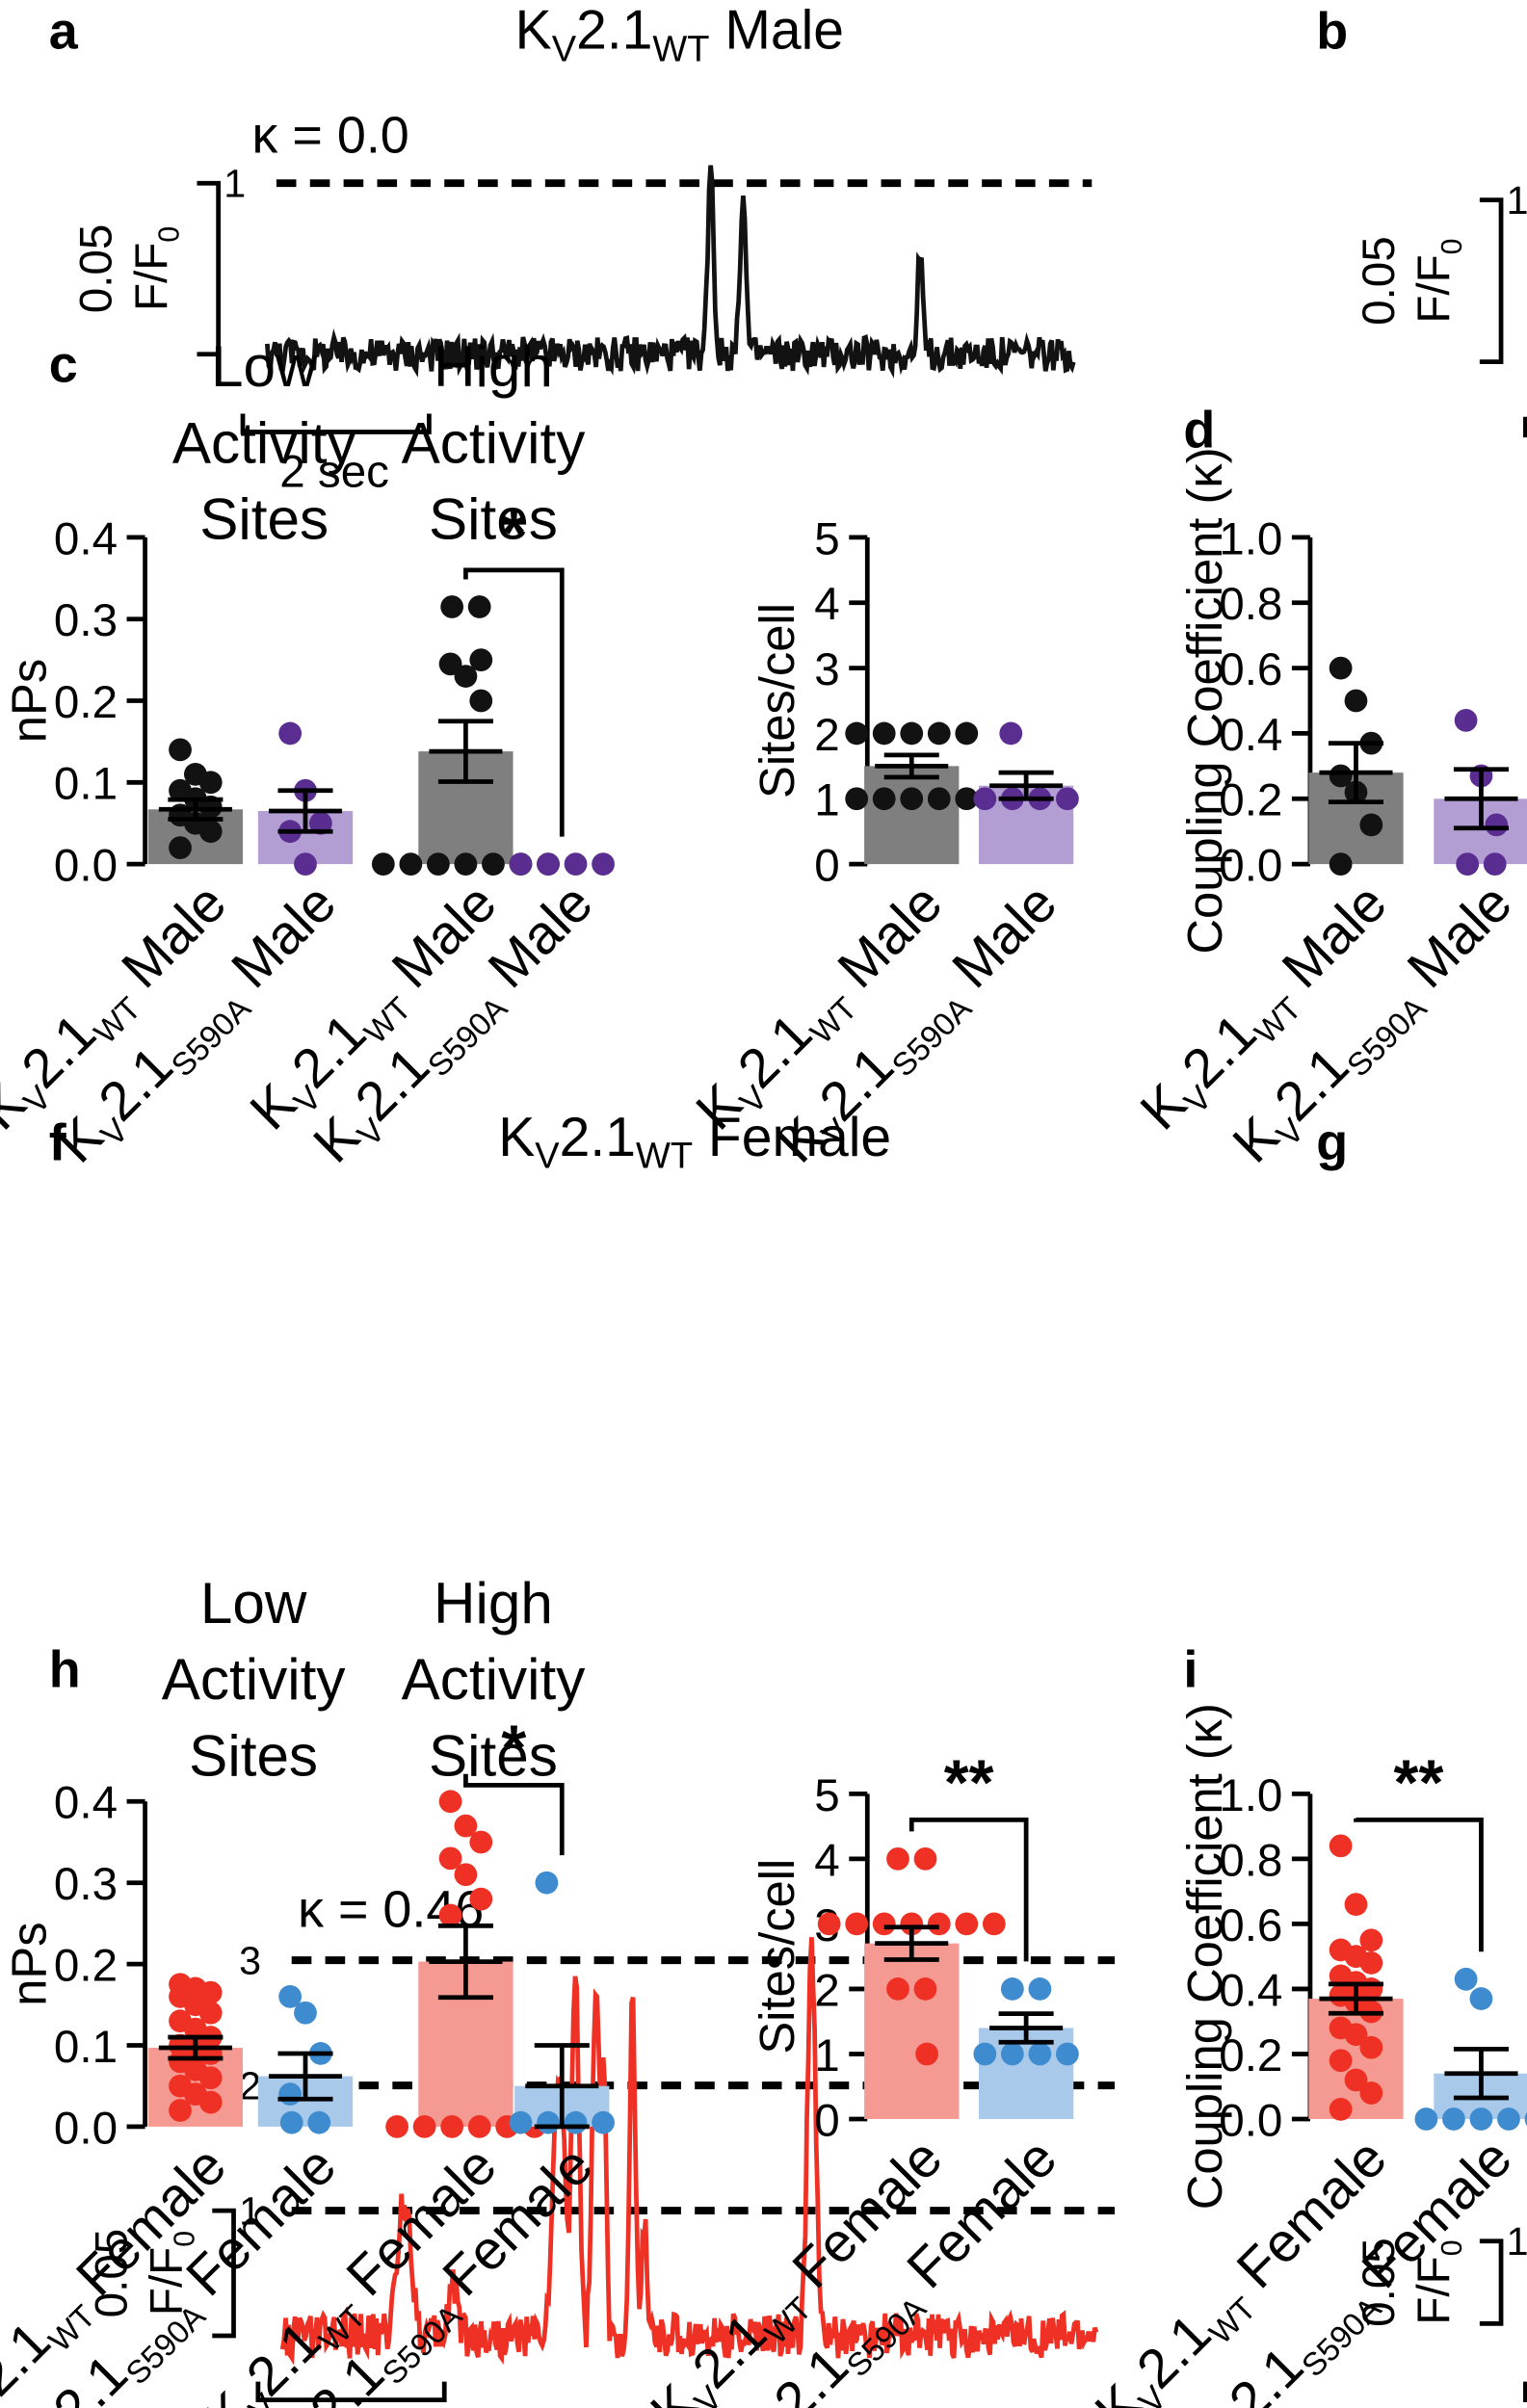  Describe the element at coordinates (777, 1957) in the screenshot. I see `y-label-group: Sites/cell` at that location.